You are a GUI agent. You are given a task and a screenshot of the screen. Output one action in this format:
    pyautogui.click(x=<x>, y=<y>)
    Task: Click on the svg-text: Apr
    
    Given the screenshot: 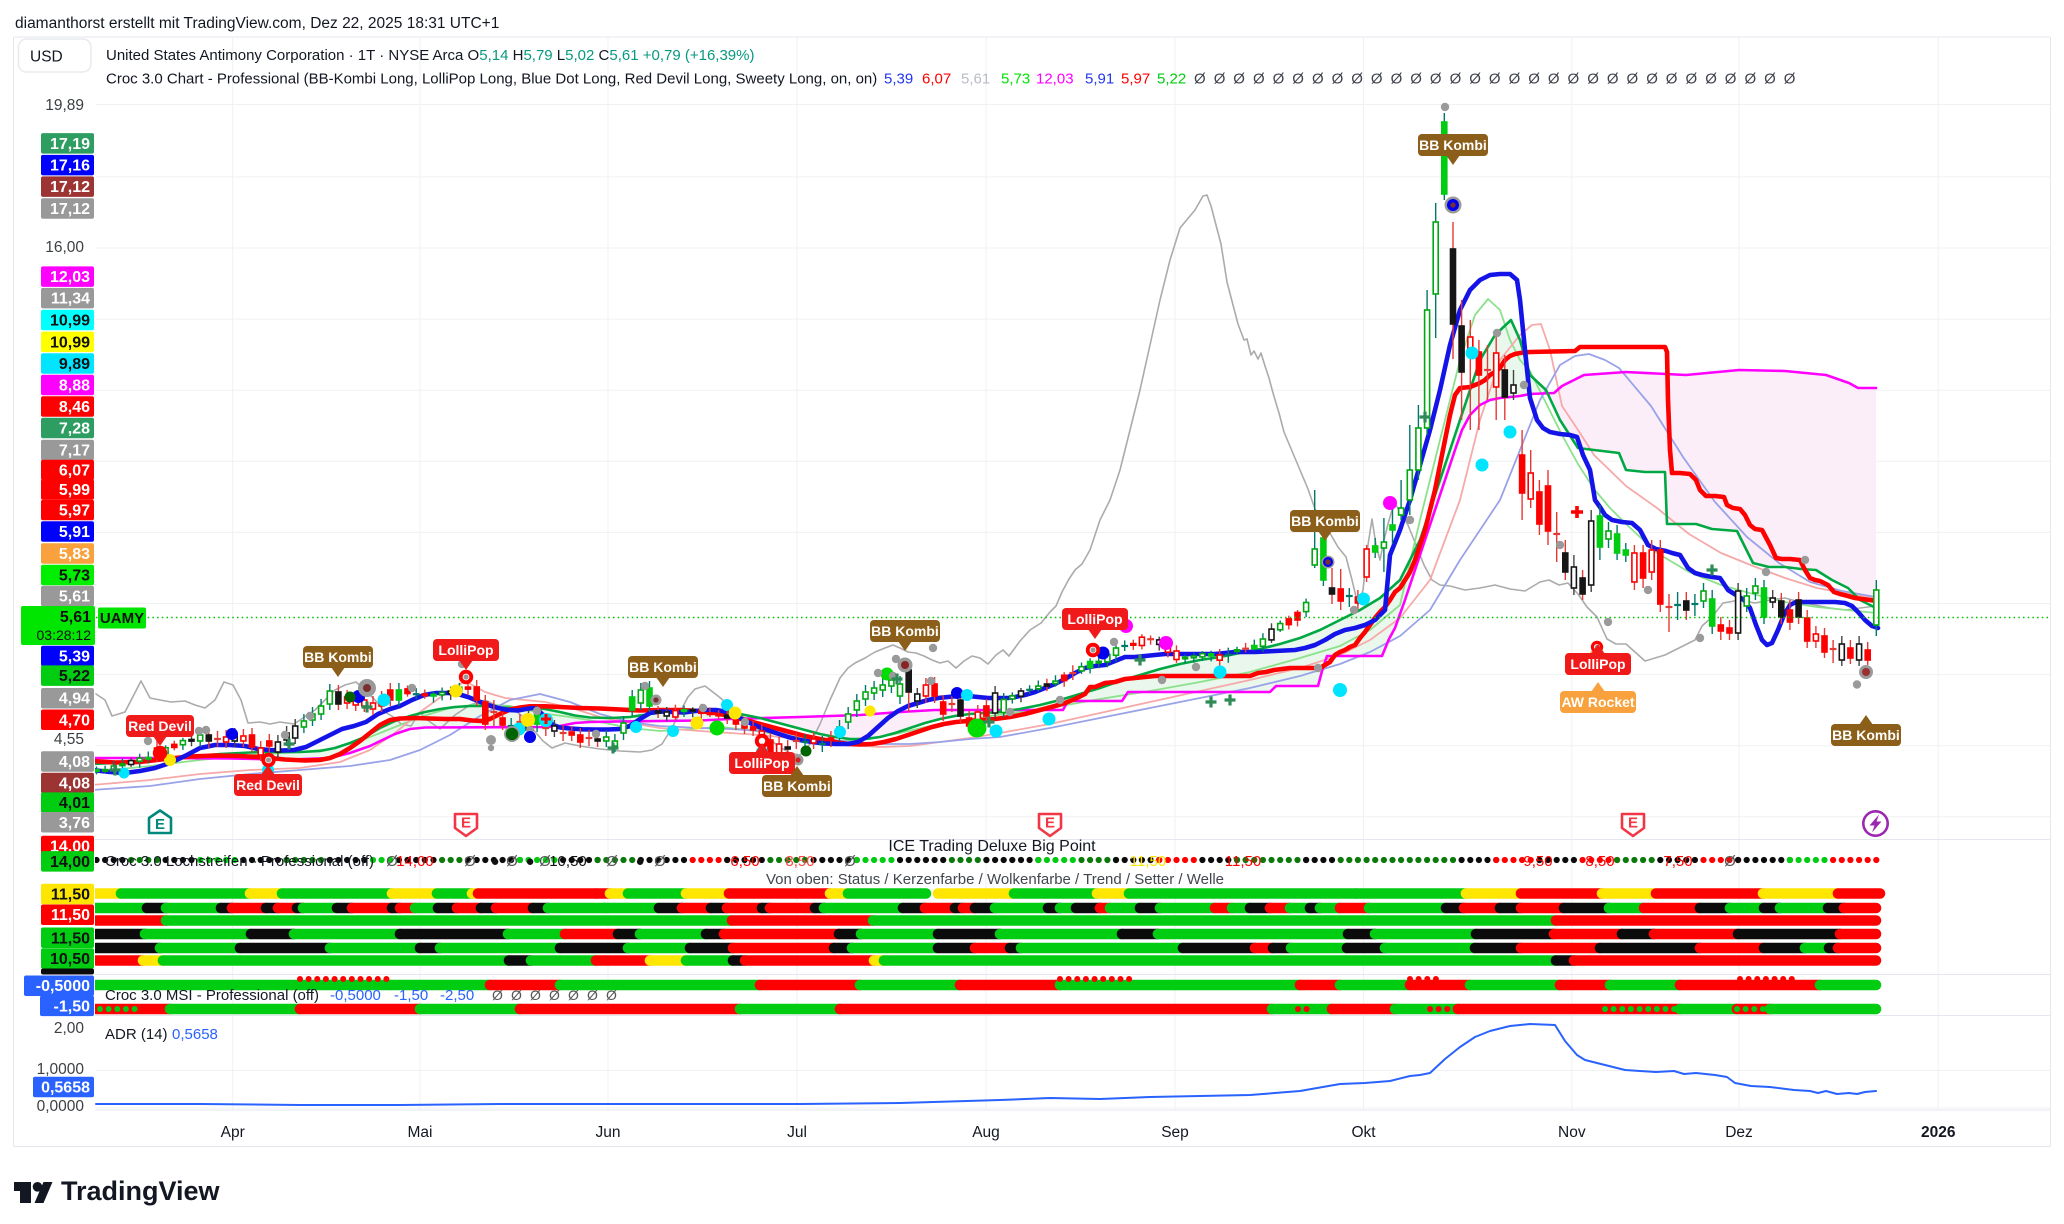 What is the action you would take?
    pyautogui.click(x=233, y=1132)
    